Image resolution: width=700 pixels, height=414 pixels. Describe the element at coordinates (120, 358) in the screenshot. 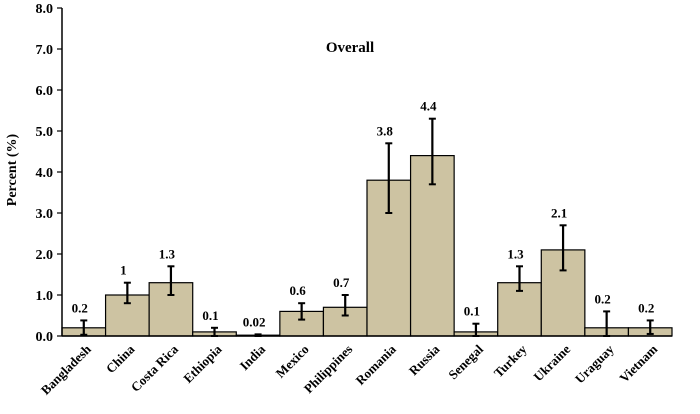

I see `x-tick-label: China` at that location.